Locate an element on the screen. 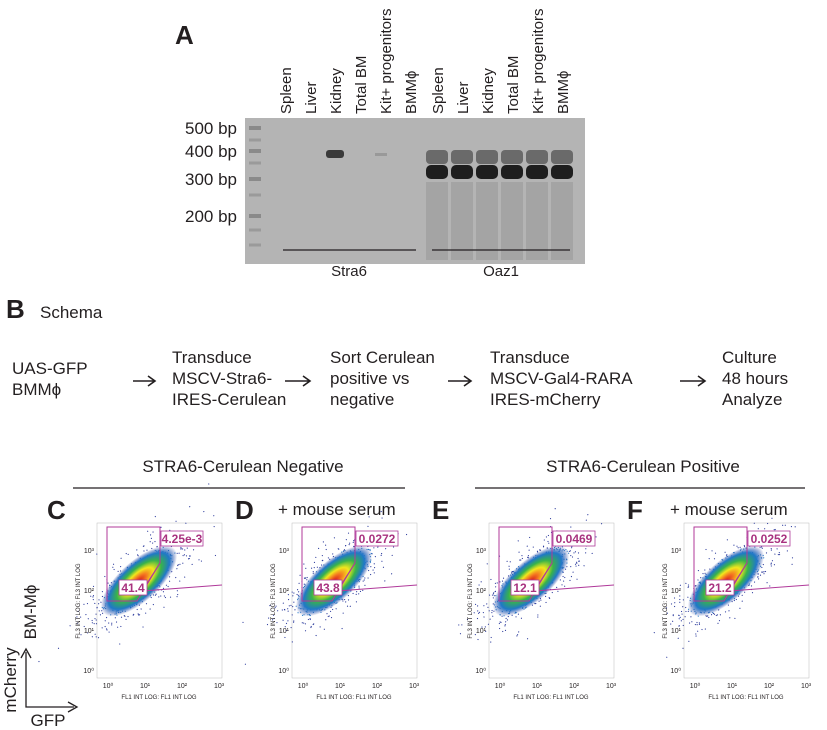 Image resolution: width=827 pixels, height=730 pixels. step-text: BMMϕ is located at coordinates (36, 389).